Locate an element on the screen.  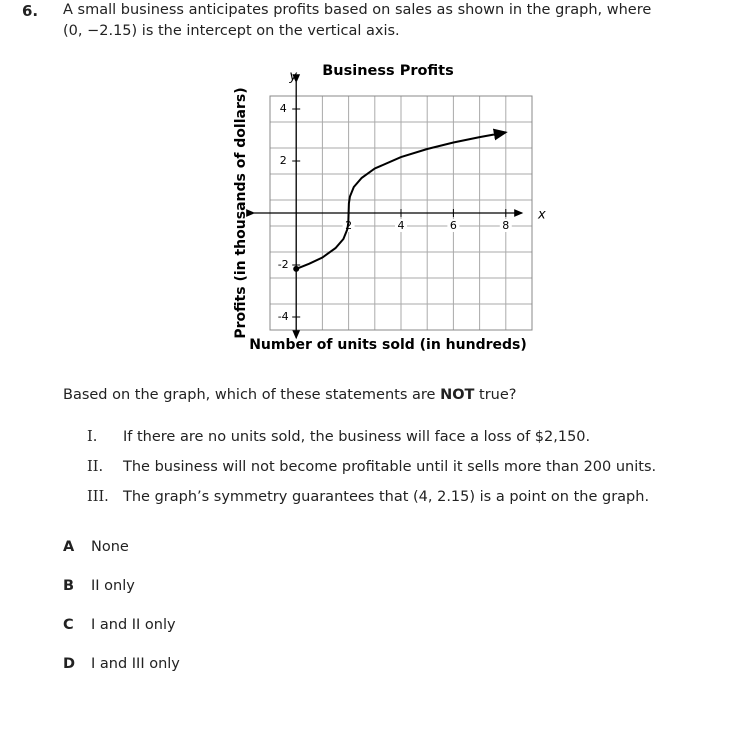
x-tick-label: 6 is located at coordinates (453, 225).